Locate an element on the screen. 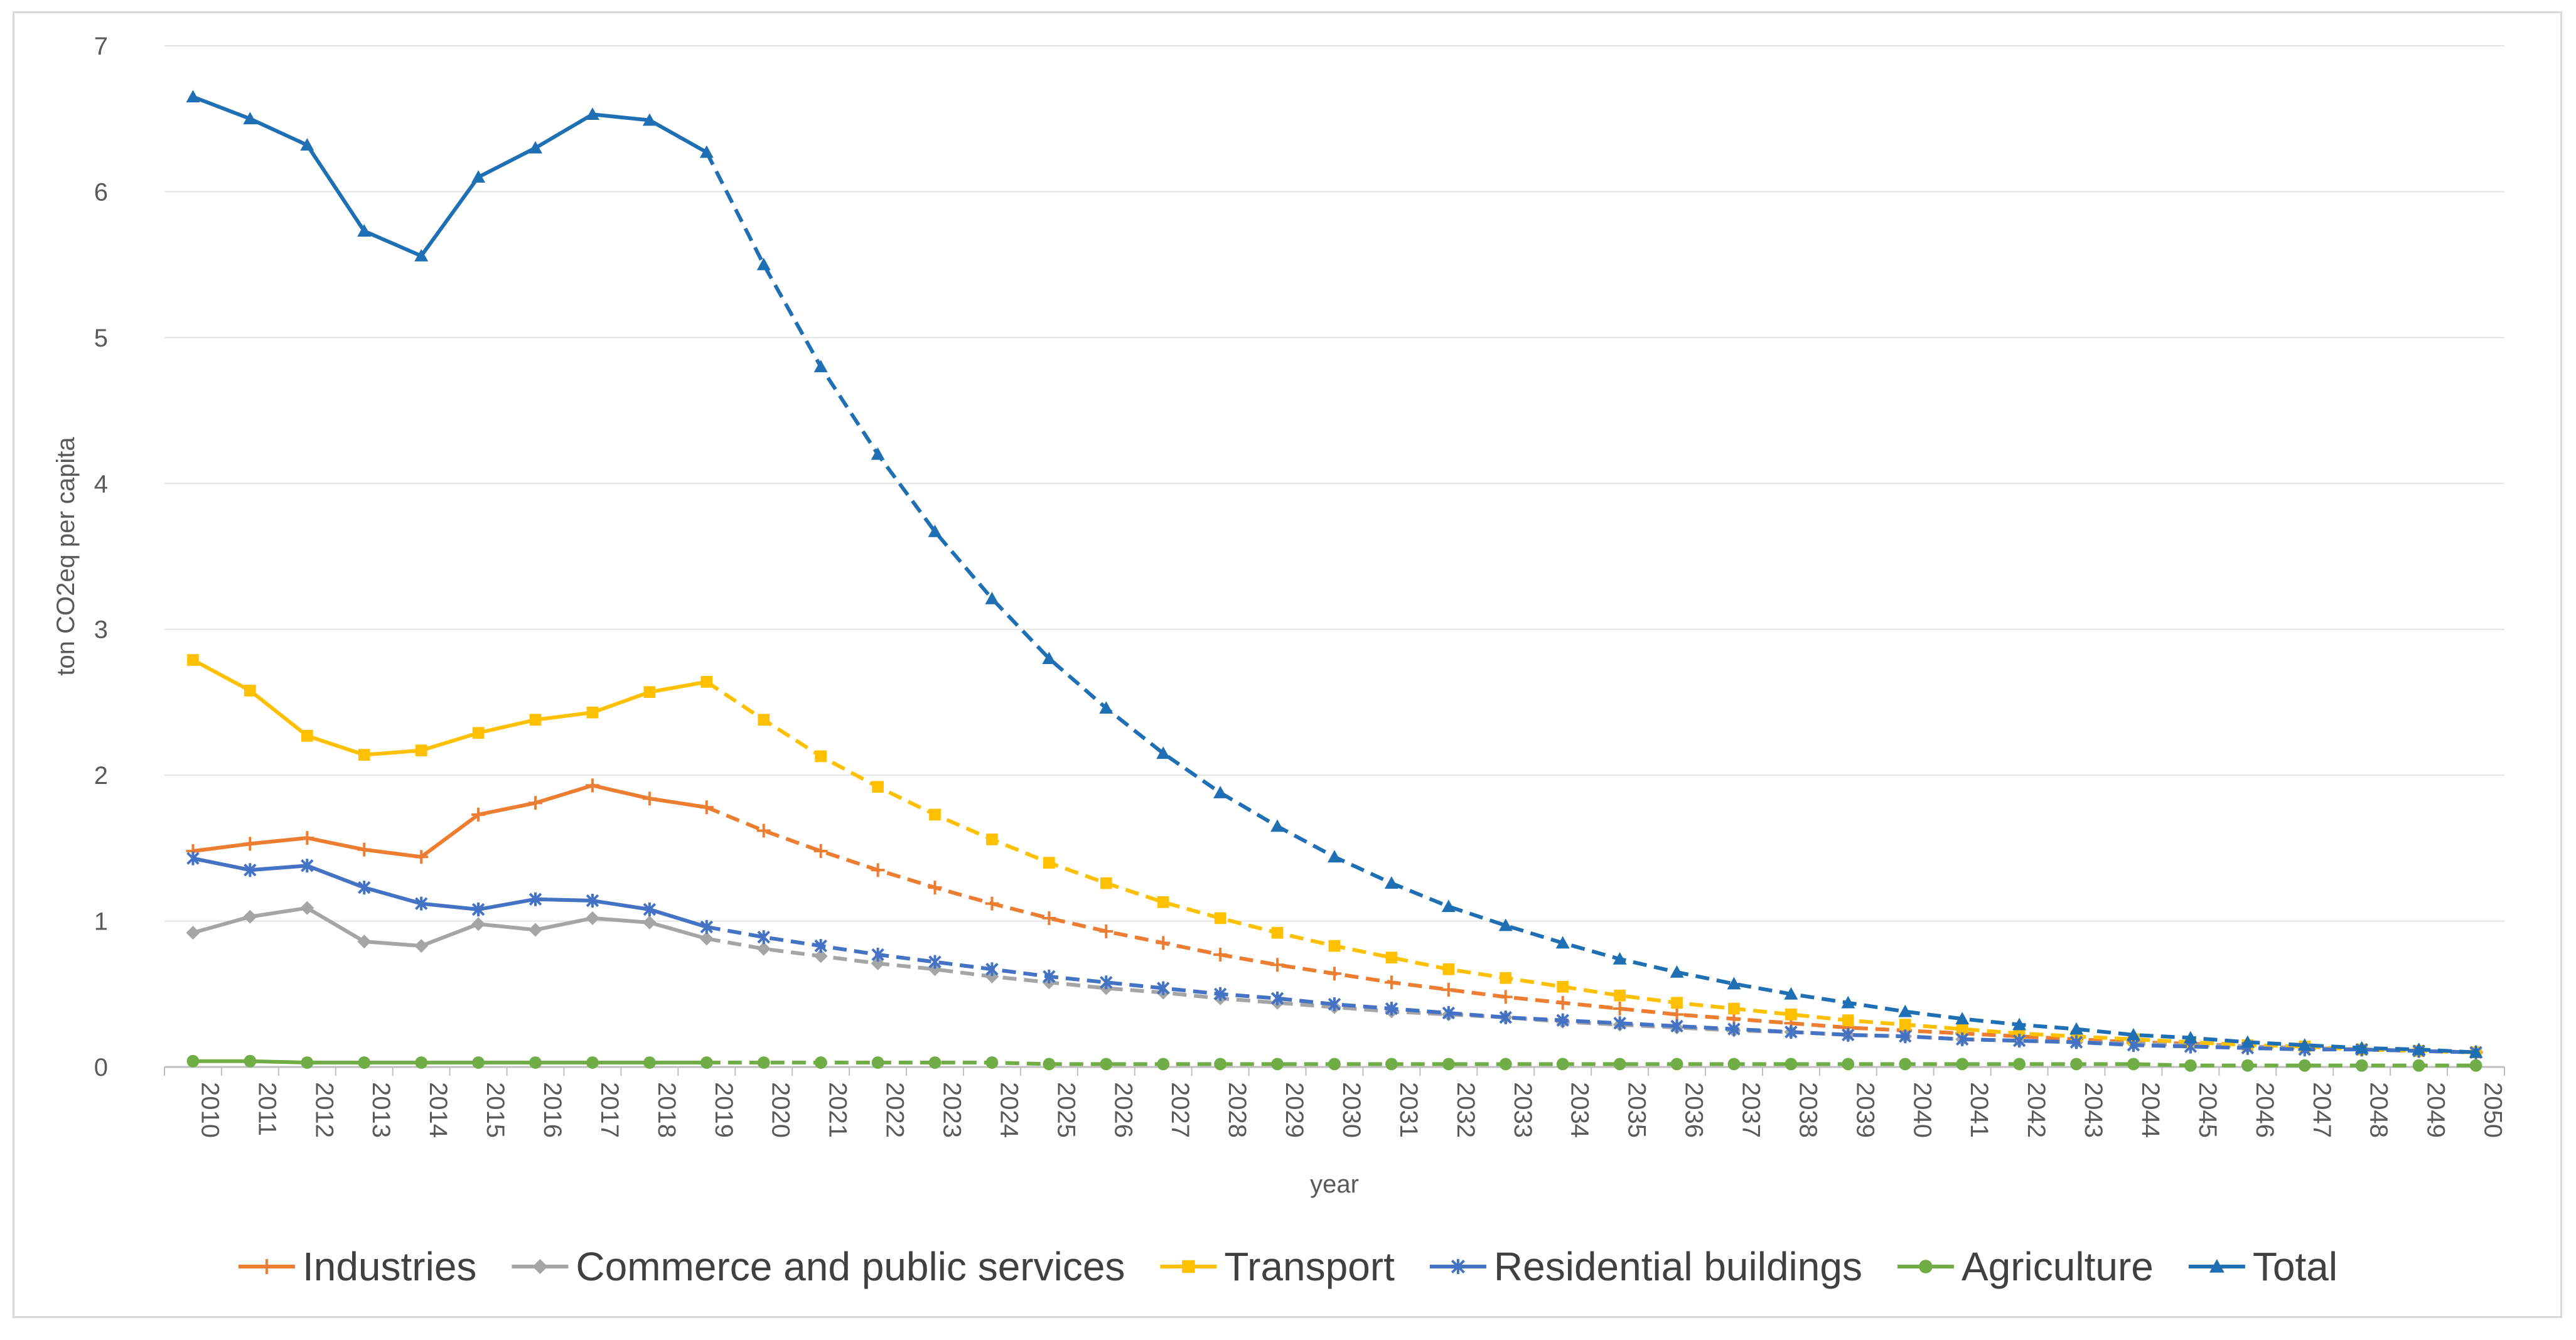 The width and height of the screenshot is (2576, 1340). x-tick-label: 2023 is located at coordinates (952, 1110).